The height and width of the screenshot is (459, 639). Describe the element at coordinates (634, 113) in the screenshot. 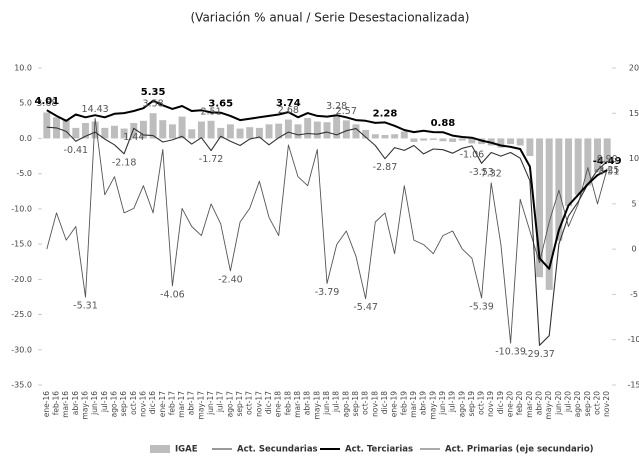

I see `y2-tick-label: 15` at that location.